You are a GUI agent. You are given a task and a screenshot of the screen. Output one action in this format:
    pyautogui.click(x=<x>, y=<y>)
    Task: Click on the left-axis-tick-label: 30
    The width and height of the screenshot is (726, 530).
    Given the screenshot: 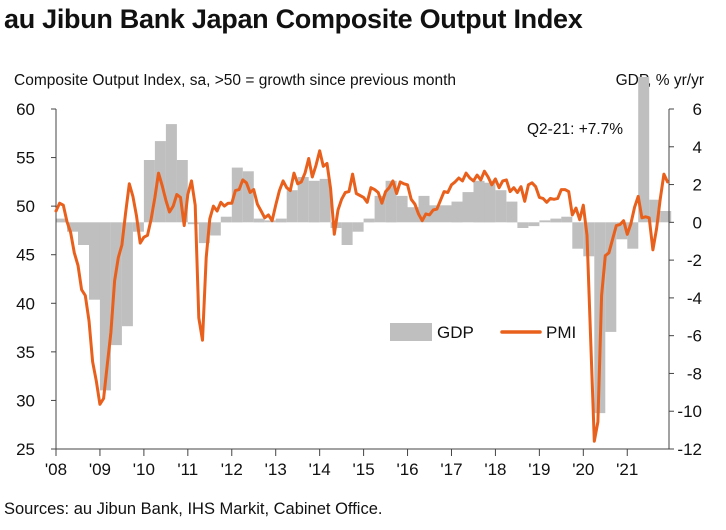 What is the action you would take?
    pyautogui.click(x=25, y=400)
    